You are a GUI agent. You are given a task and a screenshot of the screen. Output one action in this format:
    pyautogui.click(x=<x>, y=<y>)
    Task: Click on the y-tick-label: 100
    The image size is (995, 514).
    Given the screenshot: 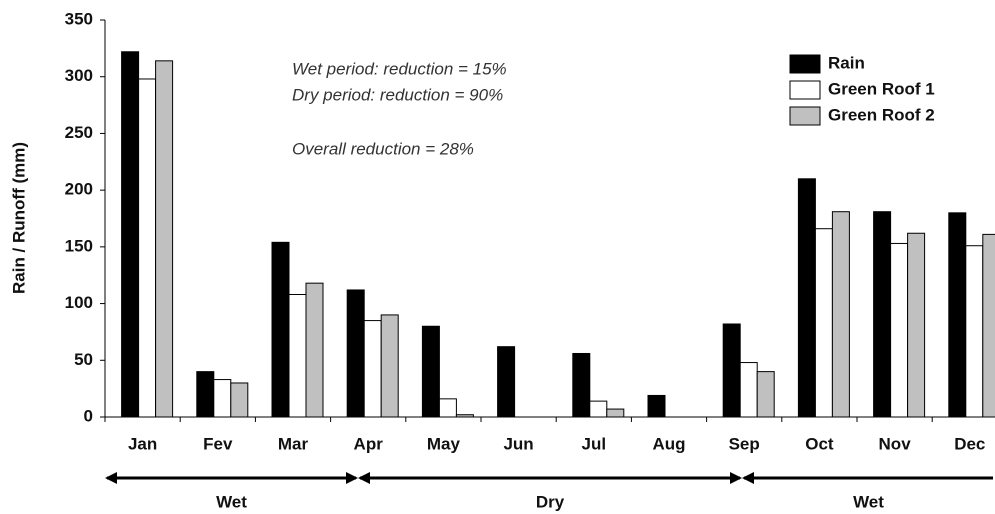 What is the action you would take?
    pyautogui.click(x=79, y=302)
    